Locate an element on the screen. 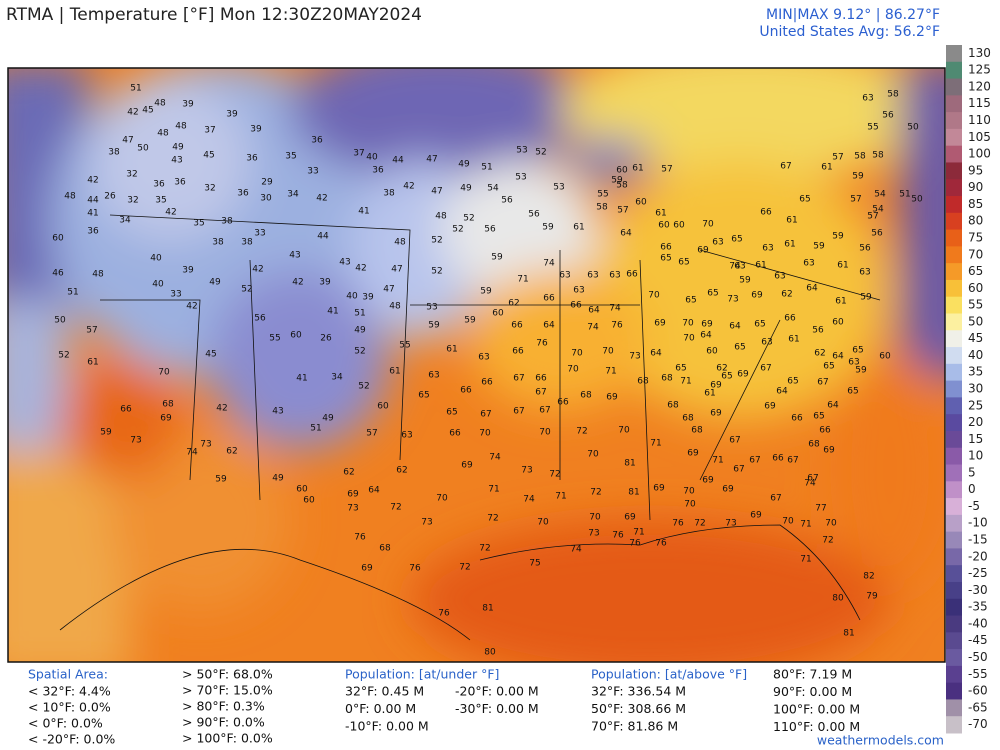 The image size is (1000, 750). station-temperature: 35 is located at coordinates (290, 157).